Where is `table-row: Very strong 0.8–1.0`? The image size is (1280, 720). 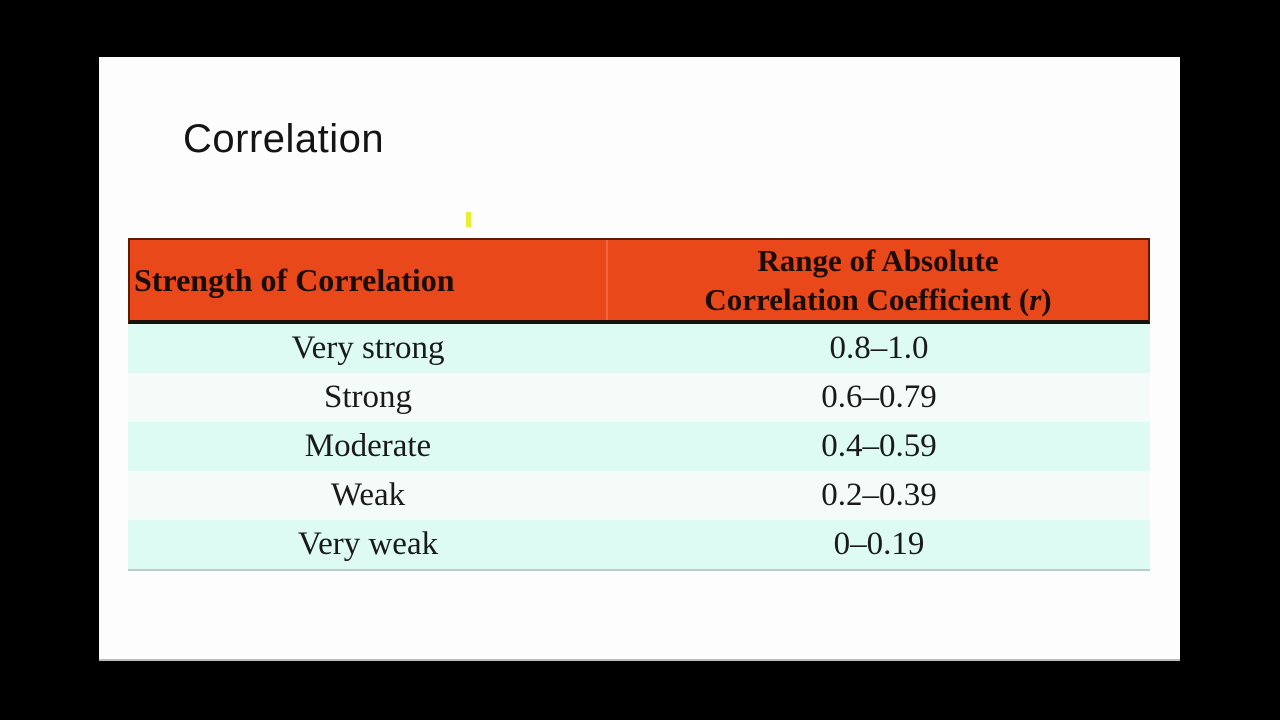 table-row: Very strong 0.8–1.0 is located at coordinates (639, 348).